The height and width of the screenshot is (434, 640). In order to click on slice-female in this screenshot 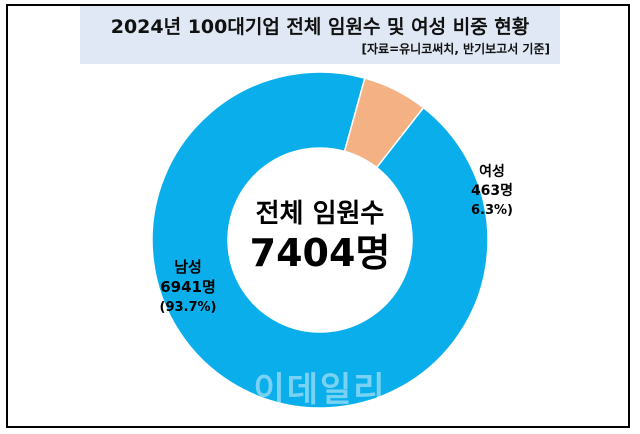, I will do `click(384, 123)`.